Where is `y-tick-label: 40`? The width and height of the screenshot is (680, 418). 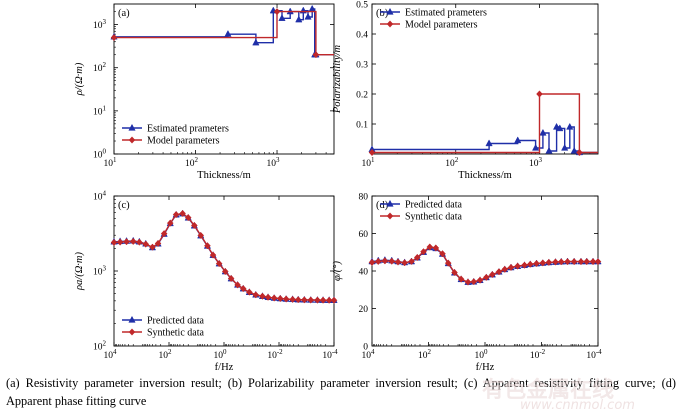 y-tick-label: 40 is located at coordinates (364, 273).